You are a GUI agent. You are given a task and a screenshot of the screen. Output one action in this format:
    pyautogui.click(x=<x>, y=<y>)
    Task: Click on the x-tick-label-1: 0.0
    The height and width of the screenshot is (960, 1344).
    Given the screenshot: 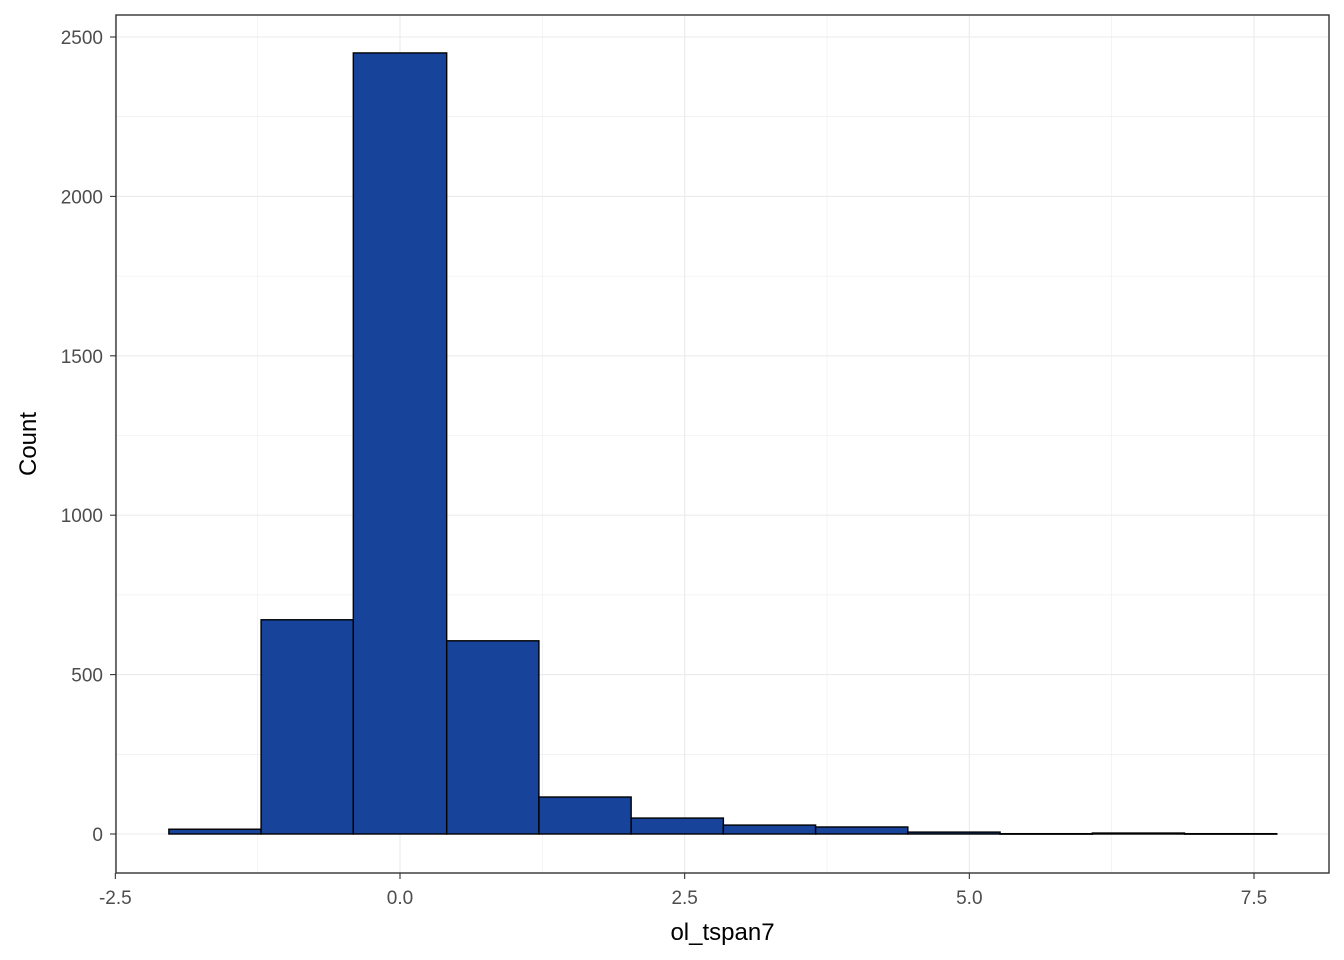 What is the action you would take?
    pyautogui.click(x=400, y=898)
    